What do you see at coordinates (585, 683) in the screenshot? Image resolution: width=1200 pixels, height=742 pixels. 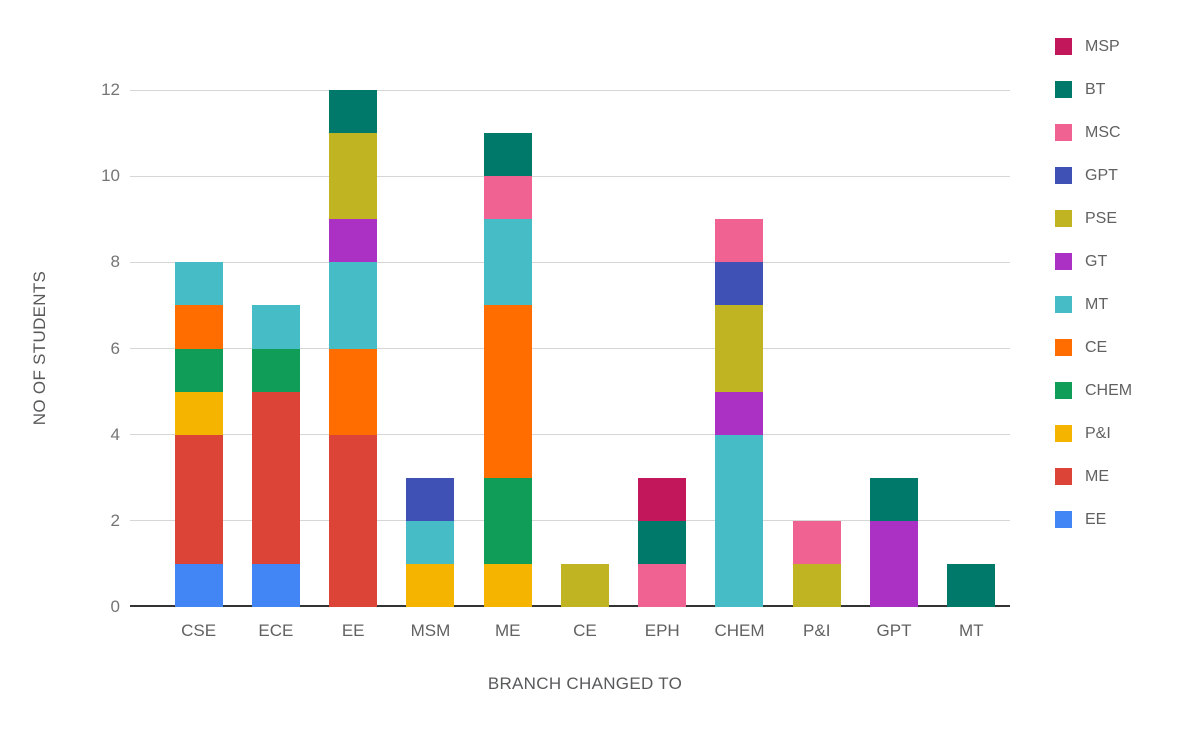 I see `x-axis-title: BRANCH CHANGED TO` at bounding box center [585, 683].